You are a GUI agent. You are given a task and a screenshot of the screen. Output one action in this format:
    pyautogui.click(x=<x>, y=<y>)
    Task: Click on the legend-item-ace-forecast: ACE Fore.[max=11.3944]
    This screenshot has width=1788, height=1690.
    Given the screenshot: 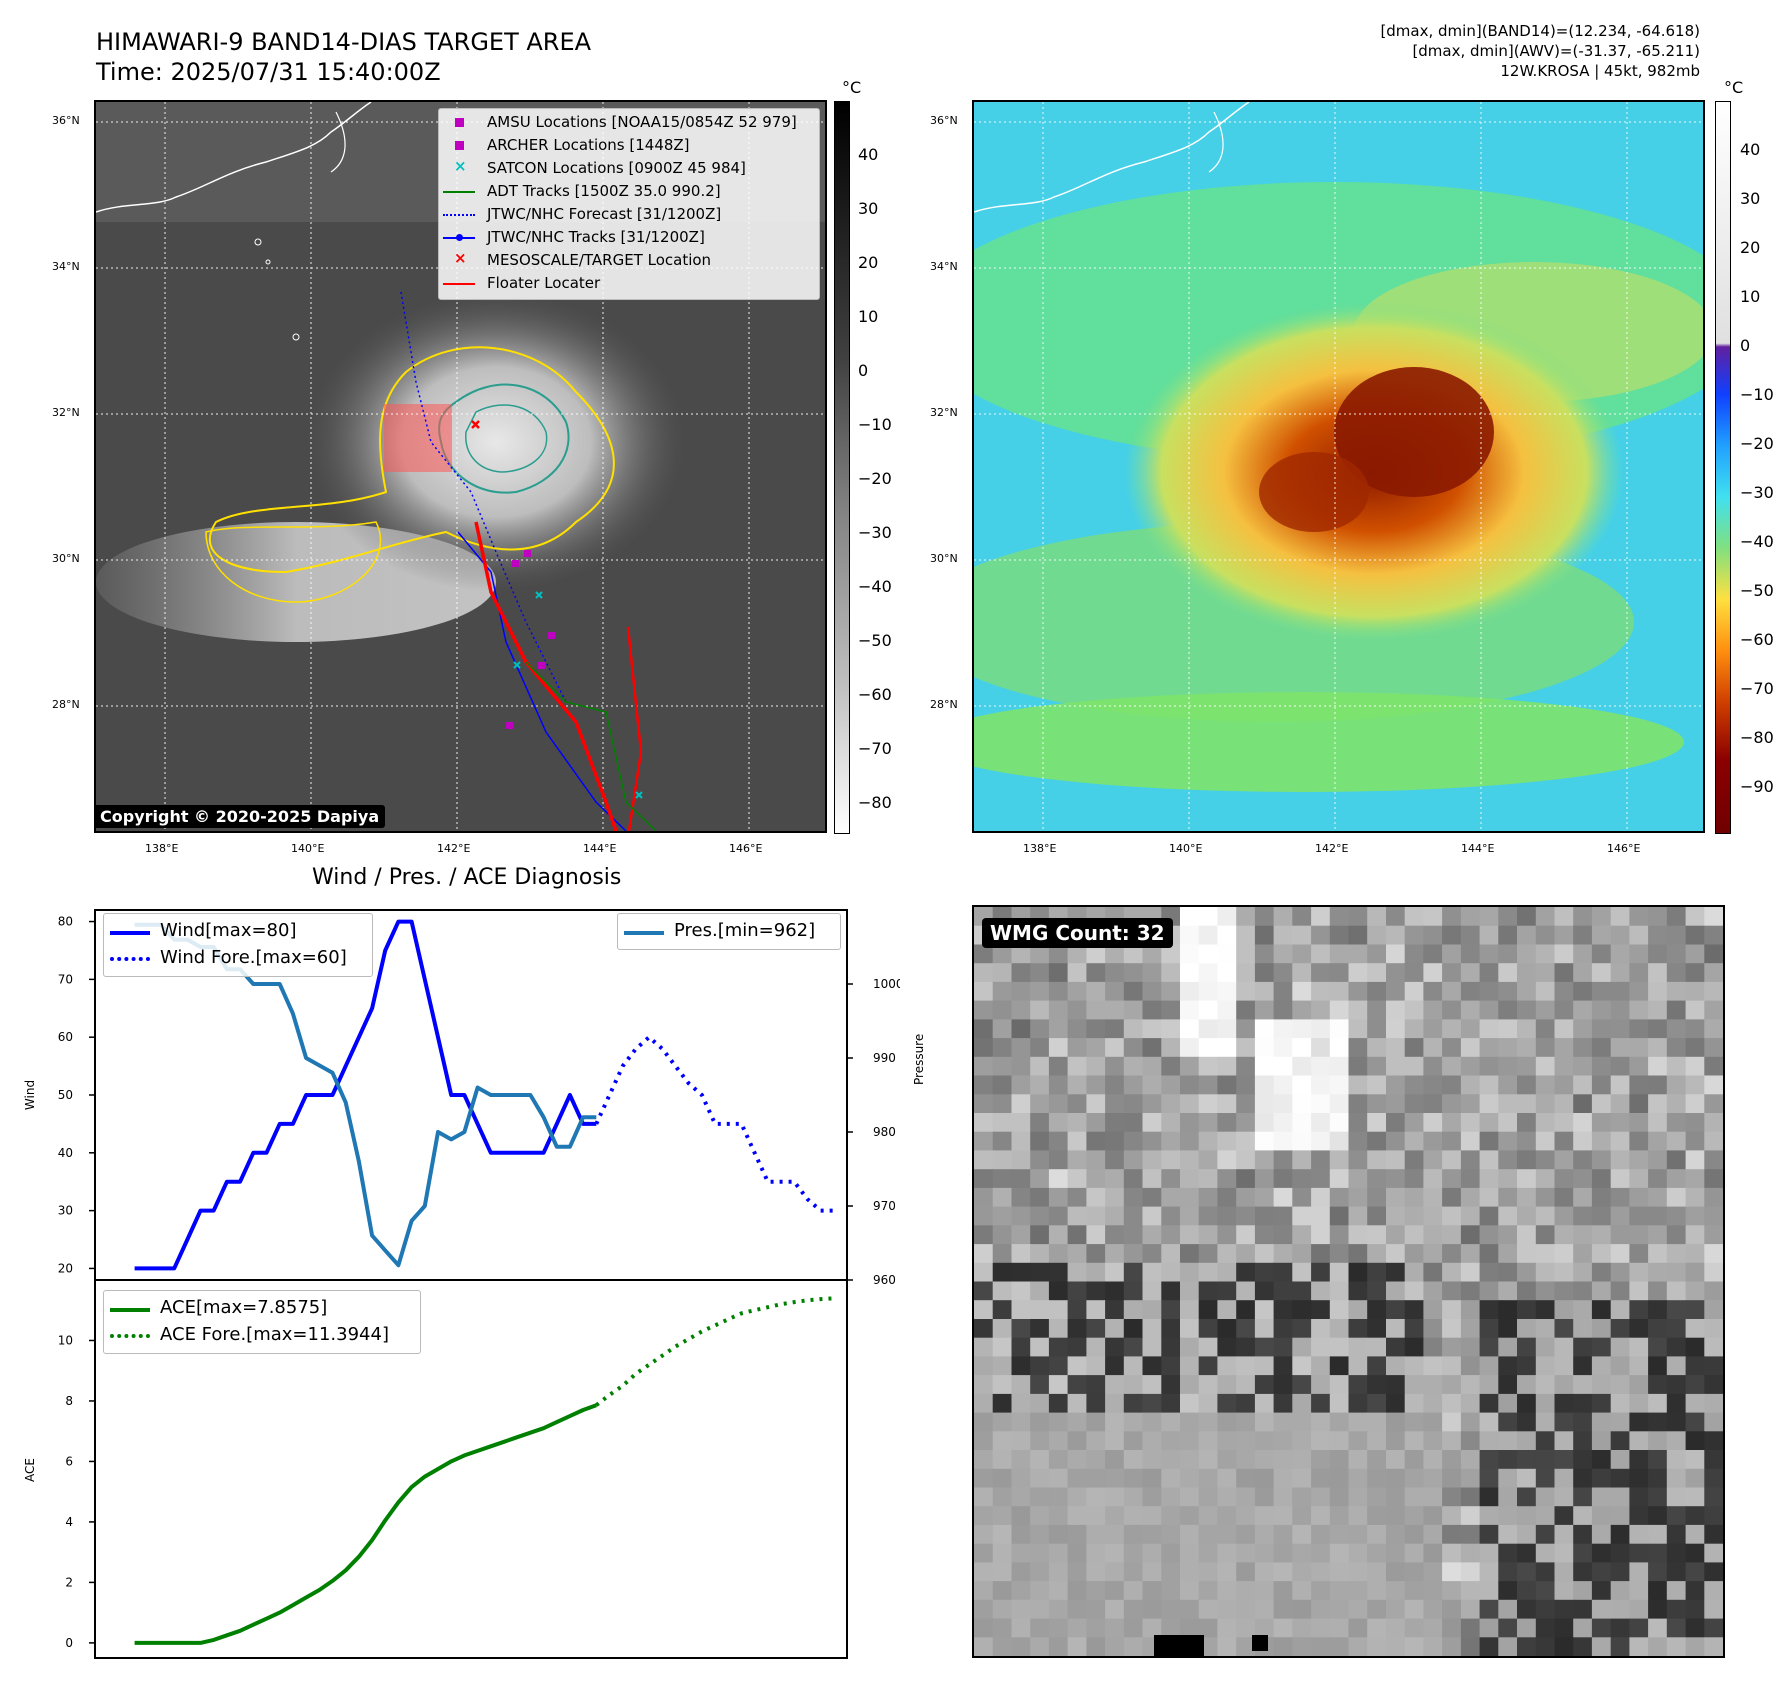 What is the action you would take?
    pyautogui.click(x=262, y=1337)
    